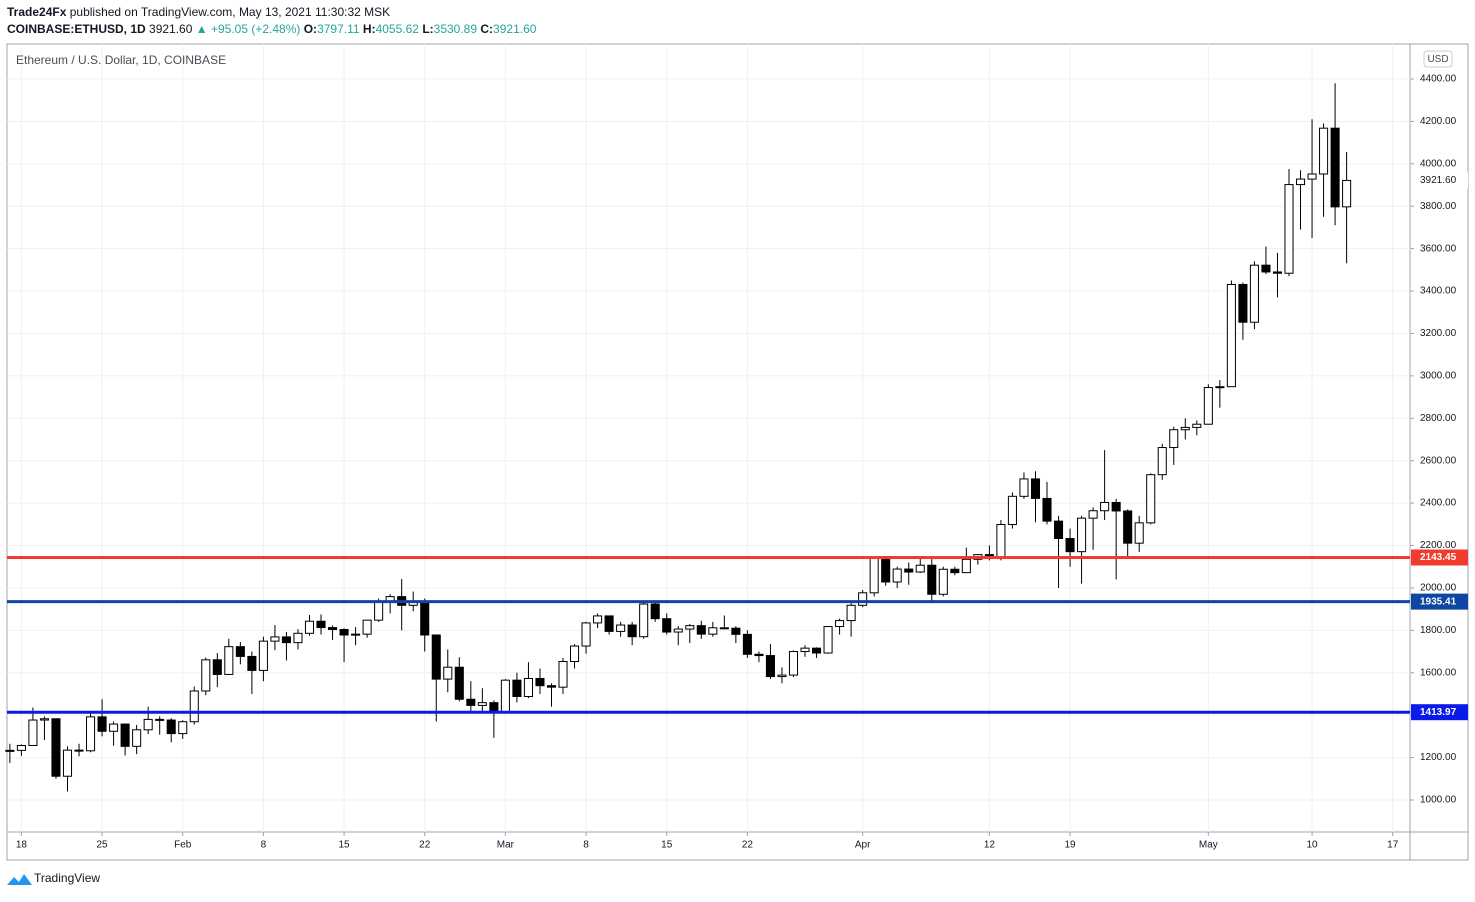 The image size is (1475, 902). I want to click on level-label: 2143.45, so click(1438, 557).